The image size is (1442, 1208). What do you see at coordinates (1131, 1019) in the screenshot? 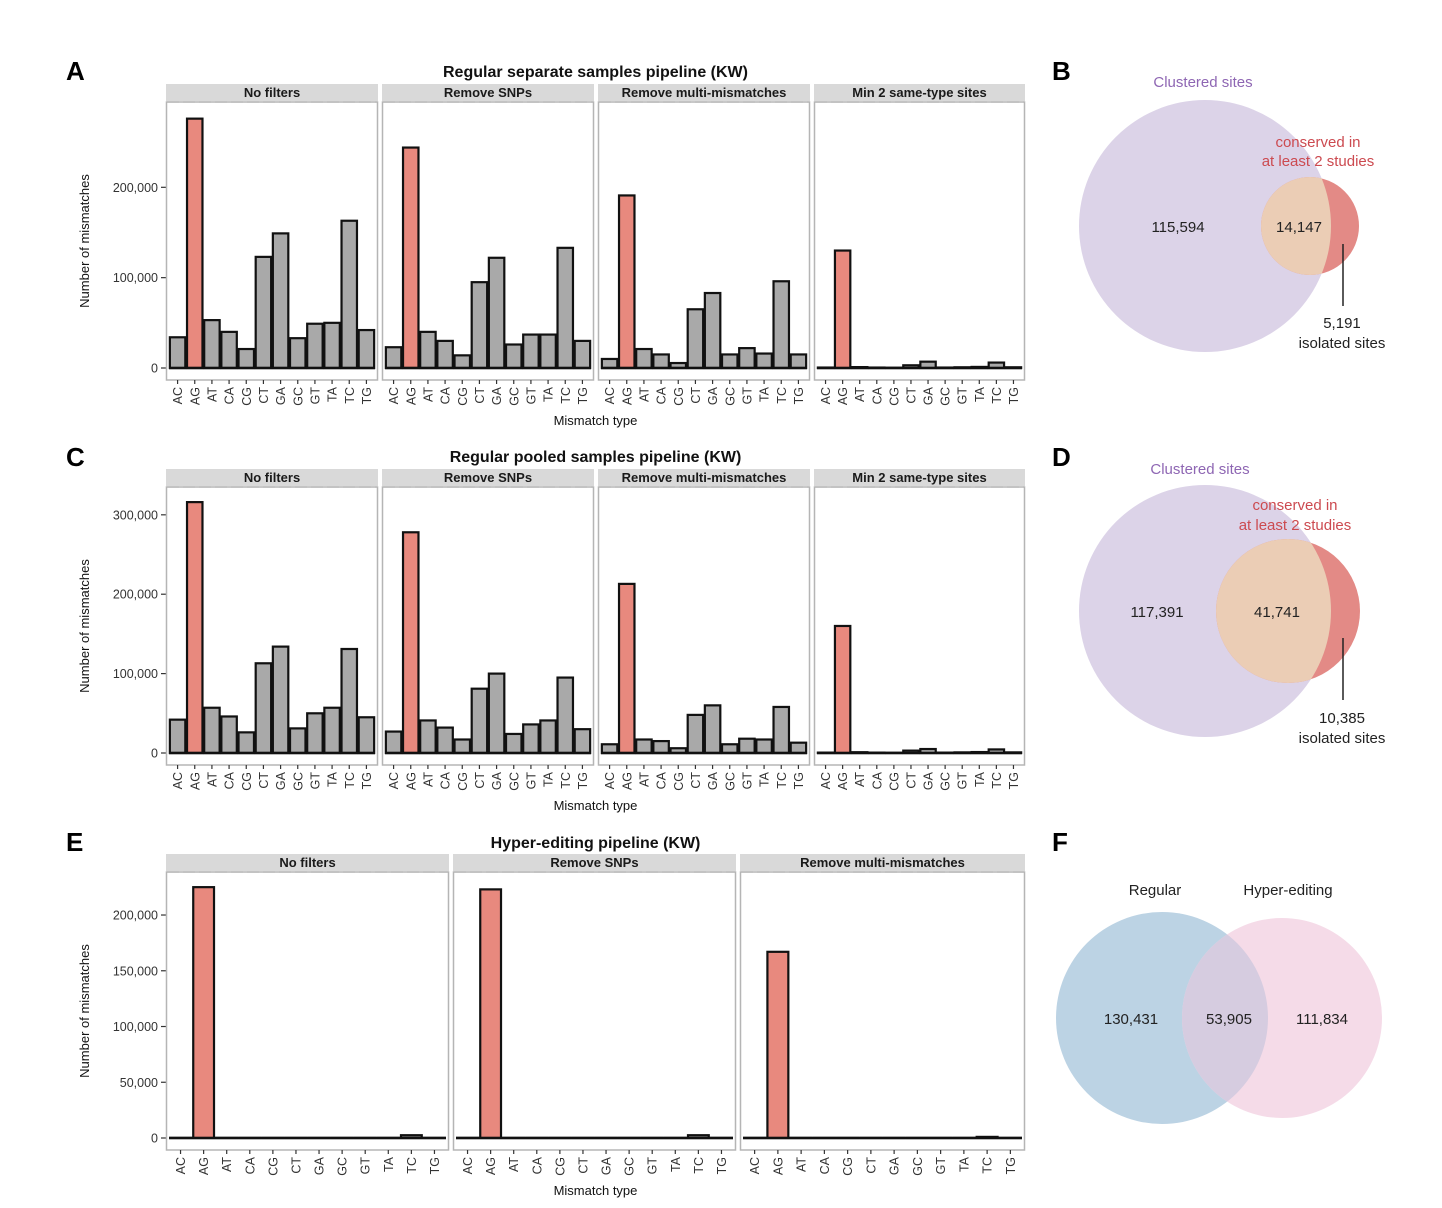
I see `venn-f-only1-count: 130,431` at bounding box center [1131, 1019].